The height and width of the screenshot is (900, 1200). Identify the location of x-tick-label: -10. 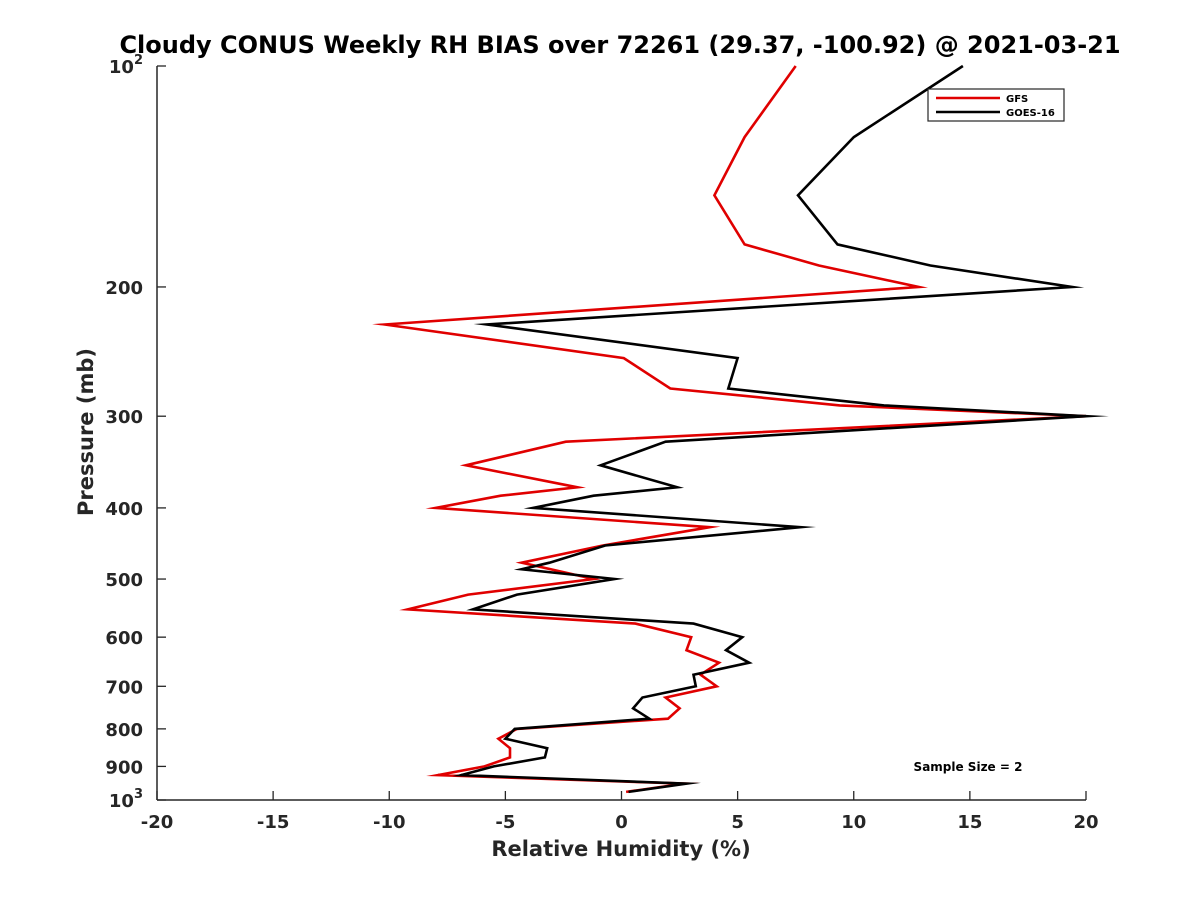
(389, 822).